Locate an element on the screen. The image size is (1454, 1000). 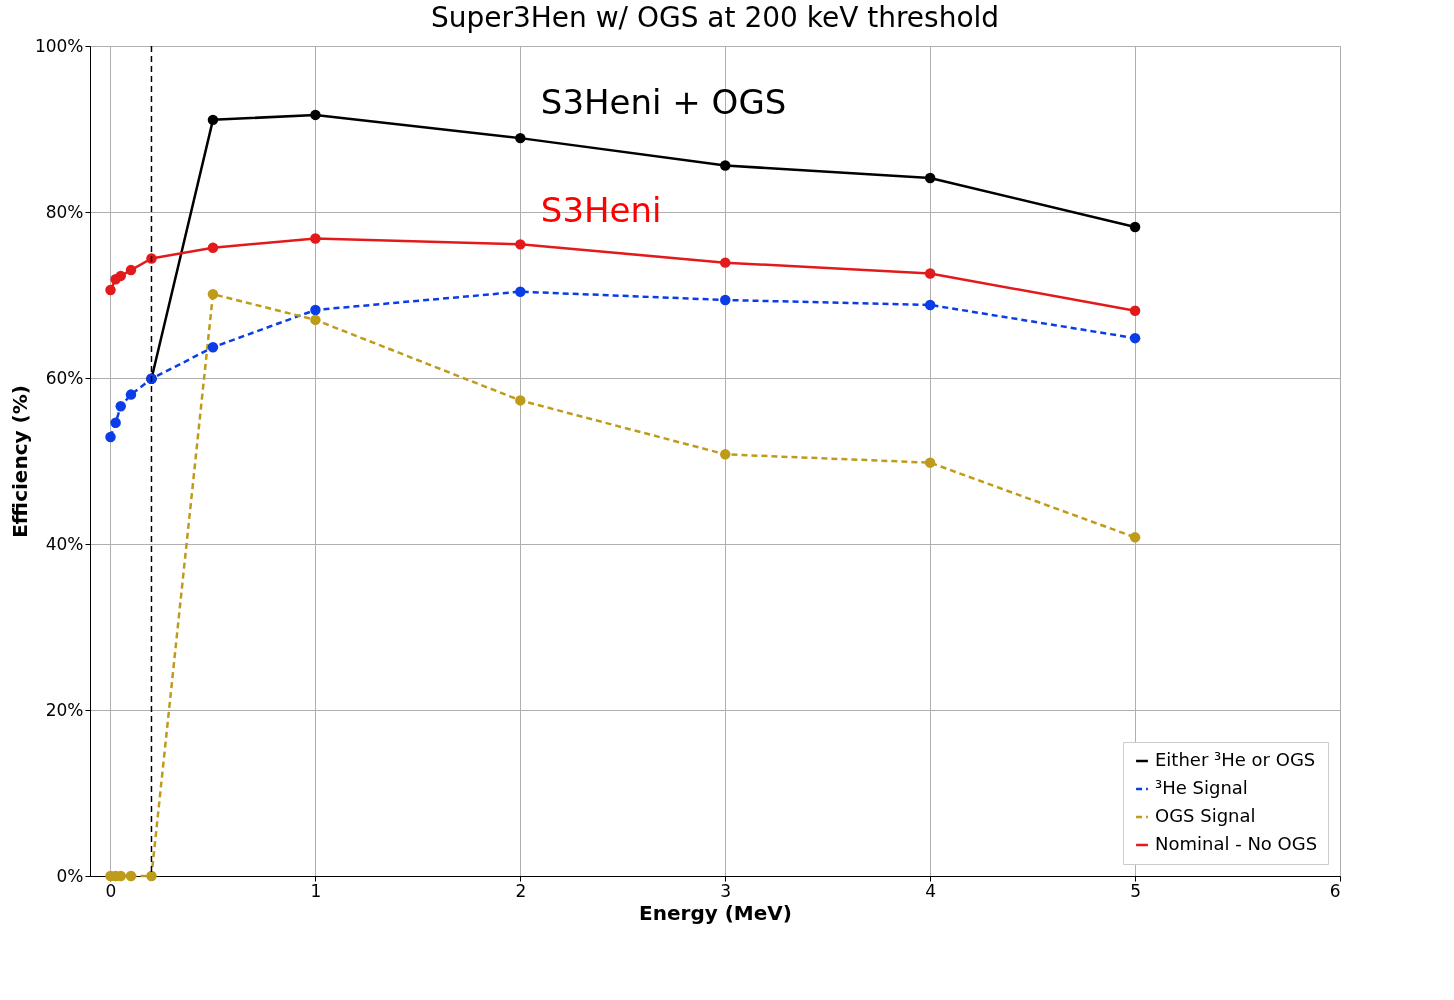
y-tick-label: 0% is located at coordinates (70, 875).